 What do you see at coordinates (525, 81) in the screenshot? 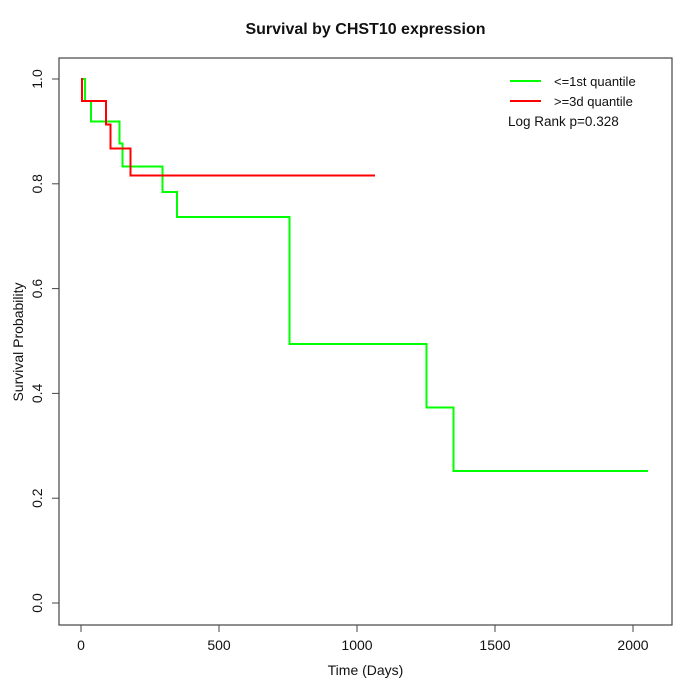
I see `green-line-swatch` at bounding box center [525, 81].